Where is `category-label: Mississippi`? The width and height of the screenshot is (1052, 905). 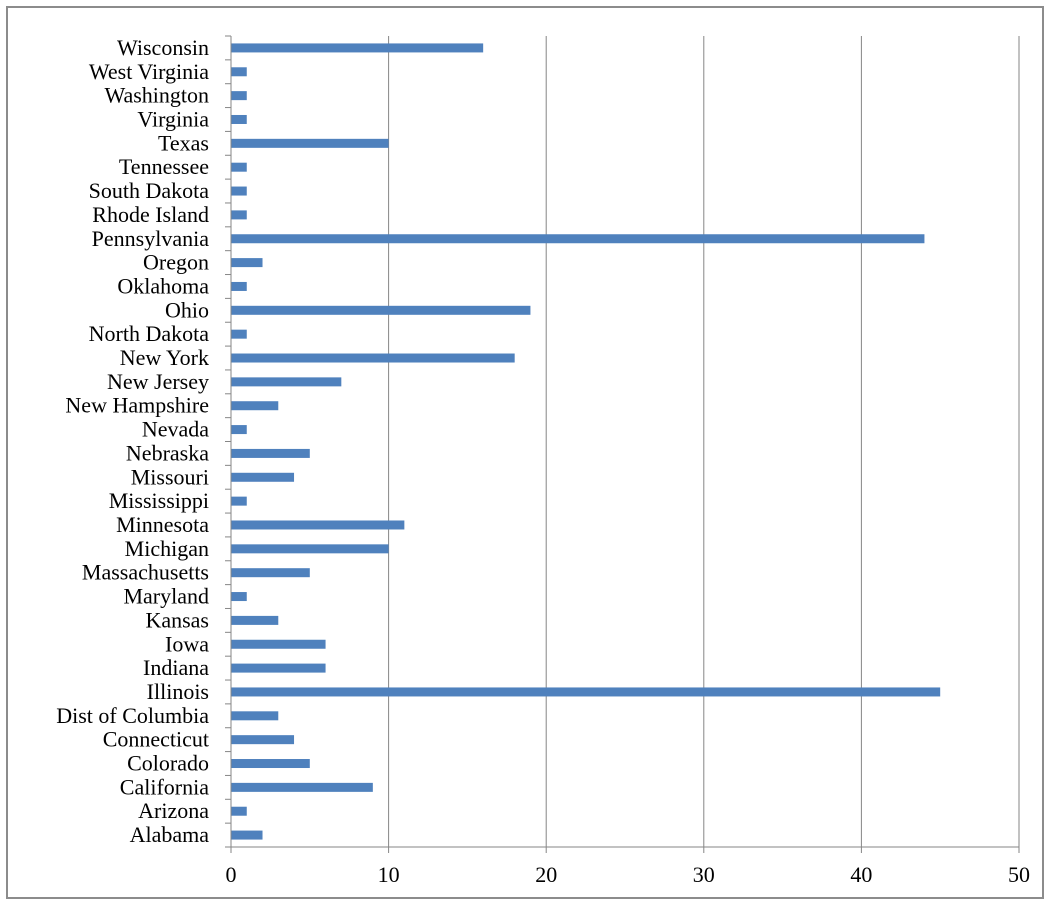
category-label: Mississippi is located at coordinates (159, 500).